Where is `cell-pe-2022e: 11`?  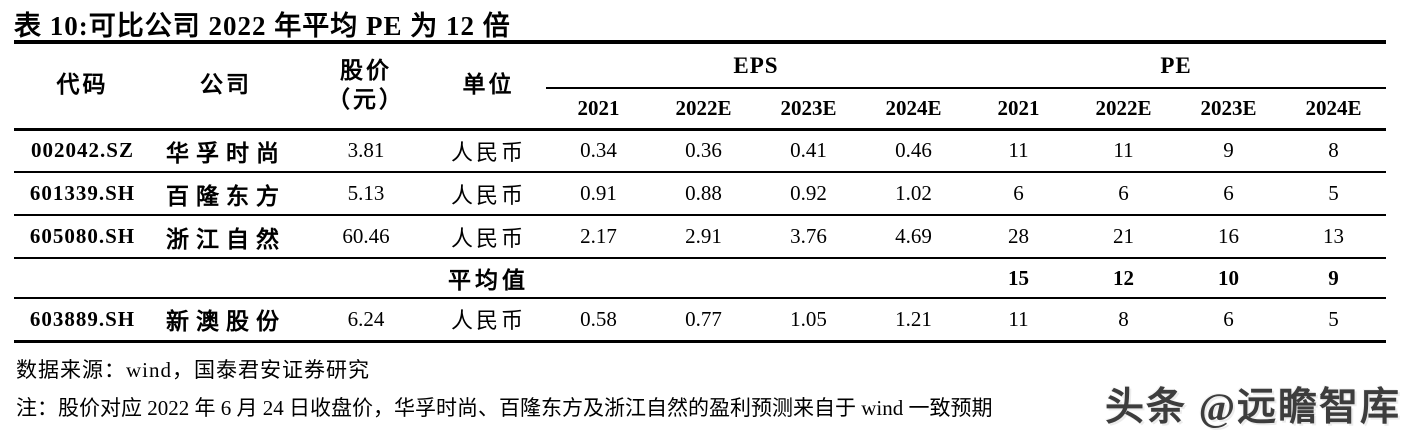 cell-pe-2022e: 11 is located at coordinates (1123, 150).